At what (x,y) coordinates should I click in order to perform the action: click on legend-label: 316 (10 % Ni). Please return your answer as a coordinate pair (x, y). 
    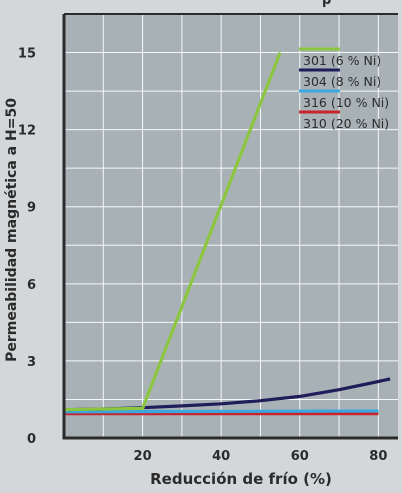
    Looking at the image, I should click on (346, 102).